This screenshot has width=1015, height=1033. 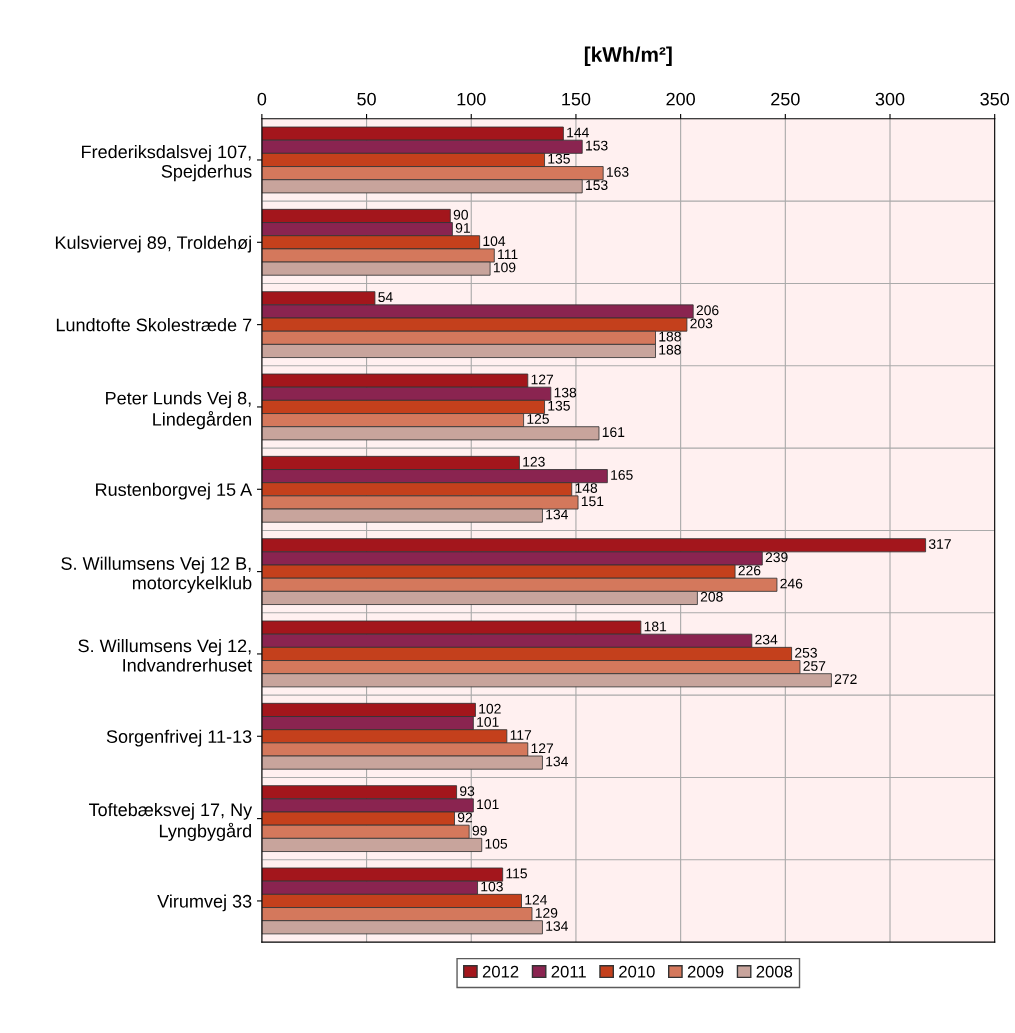 I want to click on y-tick-label: Rustenborgvej 15 A, so click(x=174, y=491).